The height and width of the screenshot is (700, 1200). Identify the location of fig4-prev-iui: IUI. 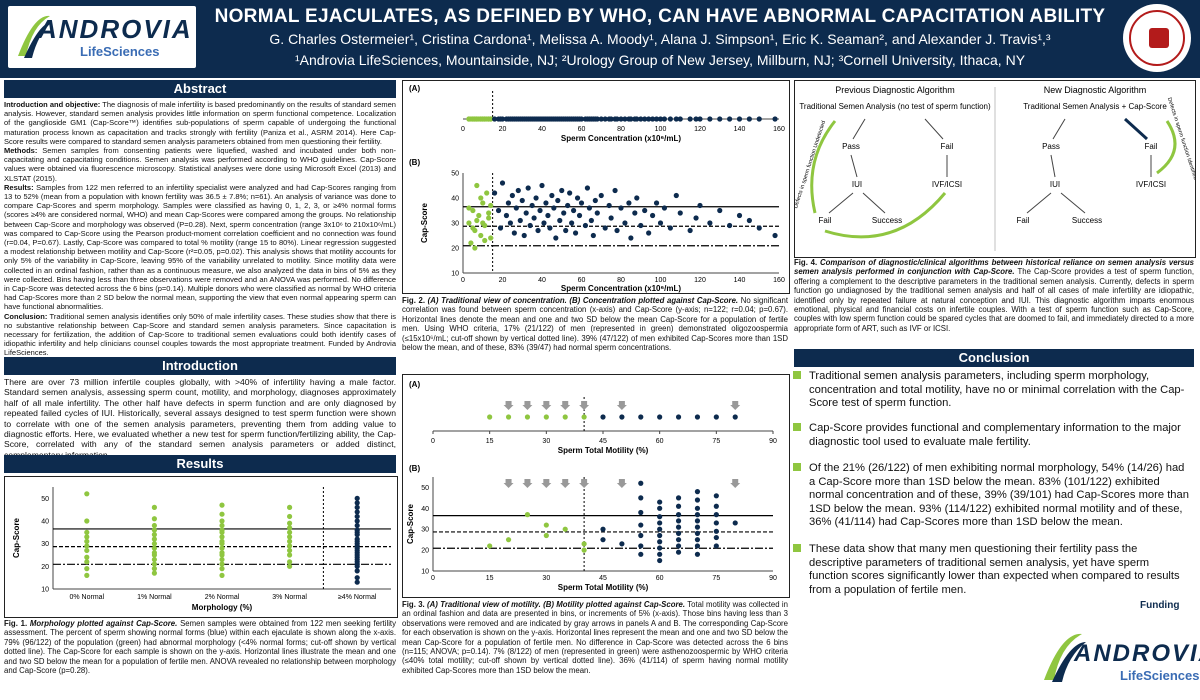
(857, 184).